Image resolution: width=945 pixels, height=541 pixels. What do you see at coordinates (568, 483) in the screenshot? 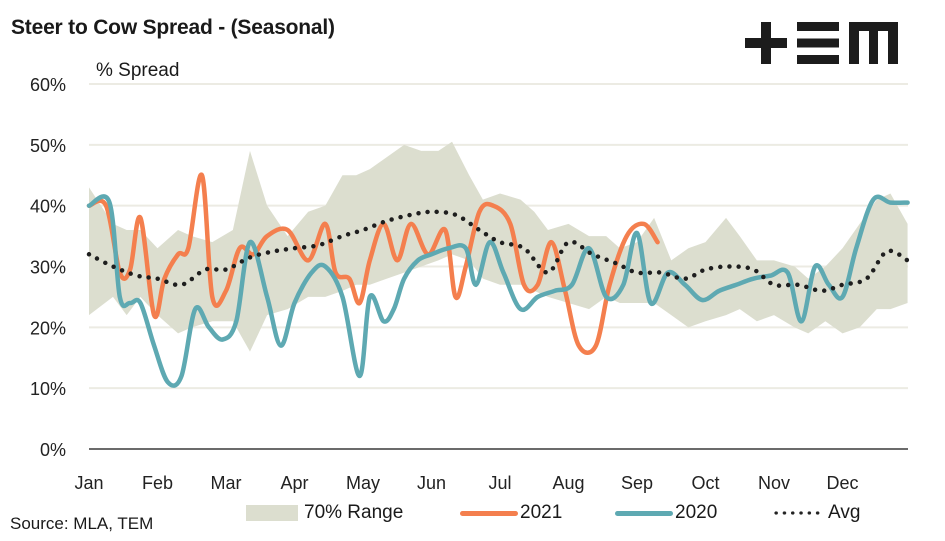
I see `x-tick-label: Aug` at bounding box center [568, 483].